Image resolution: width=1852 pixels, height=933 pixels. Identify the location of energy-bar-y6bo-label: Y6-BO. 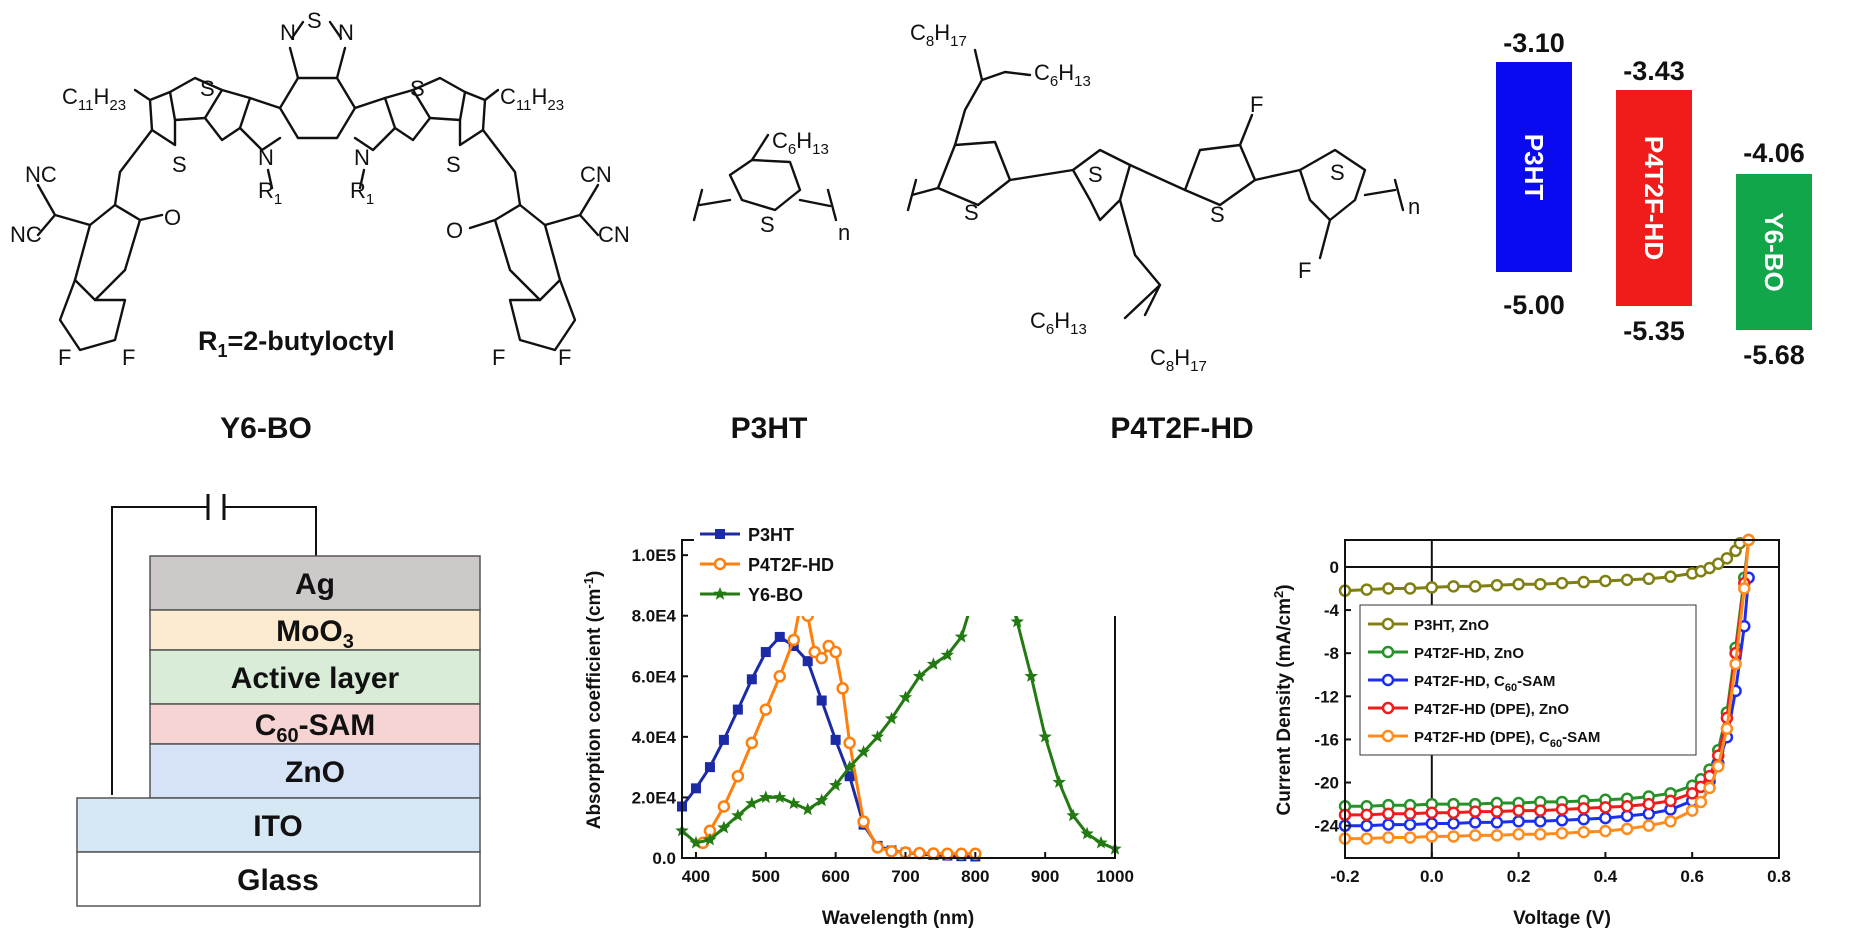
(1774, 251).